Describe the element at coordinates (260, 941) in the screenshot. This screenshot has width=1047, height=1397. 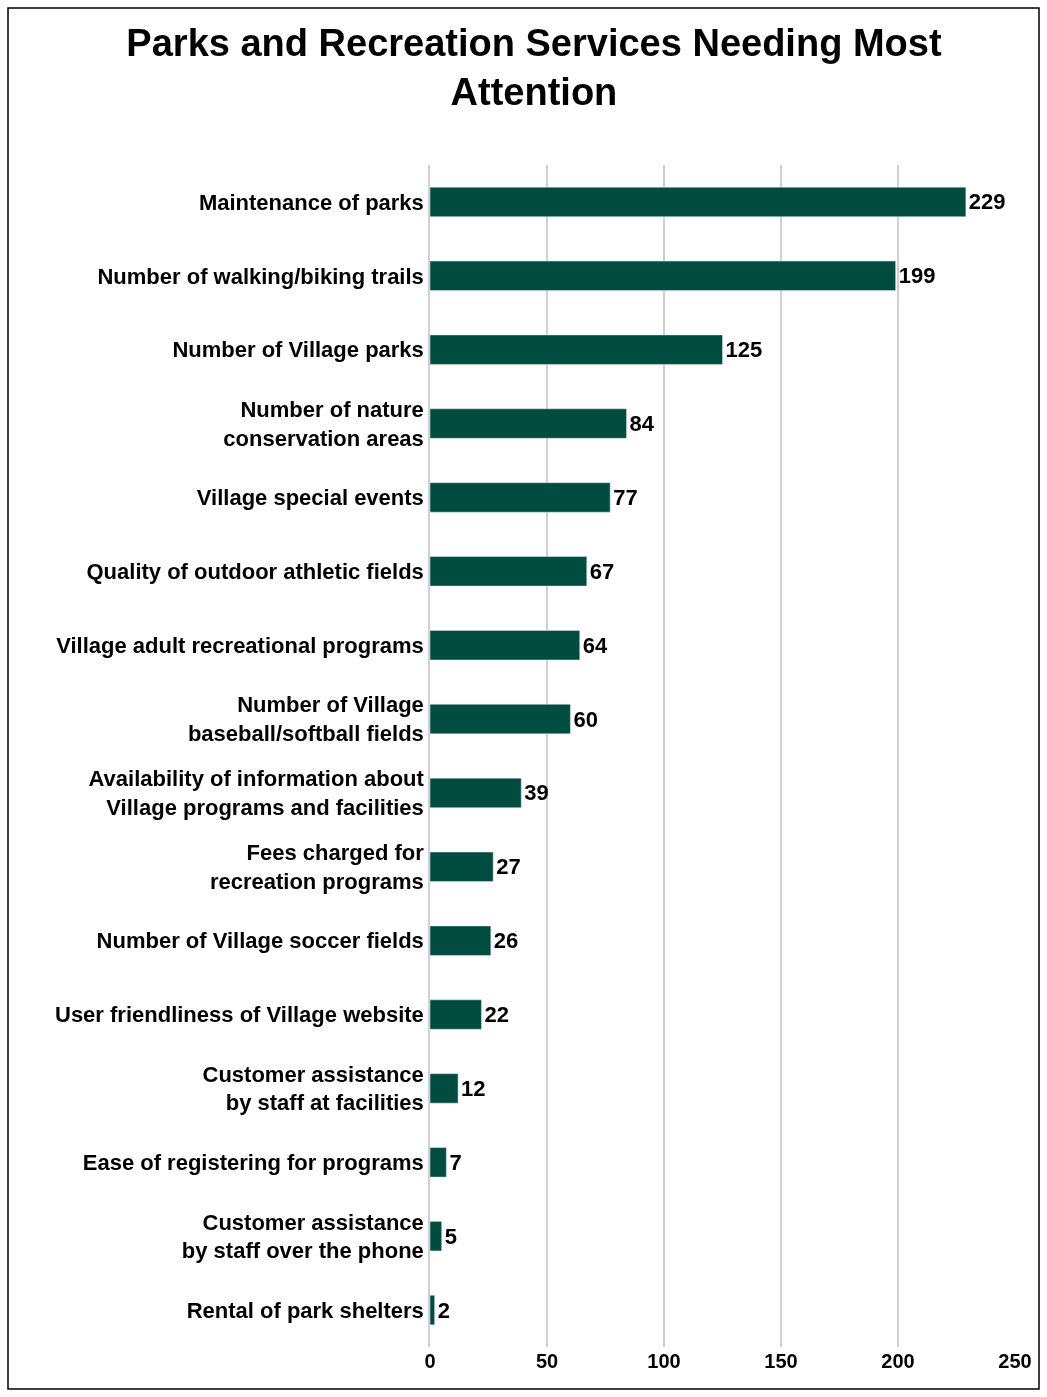
I see `y-tick-label: Number of Village soccer fields` at that location.